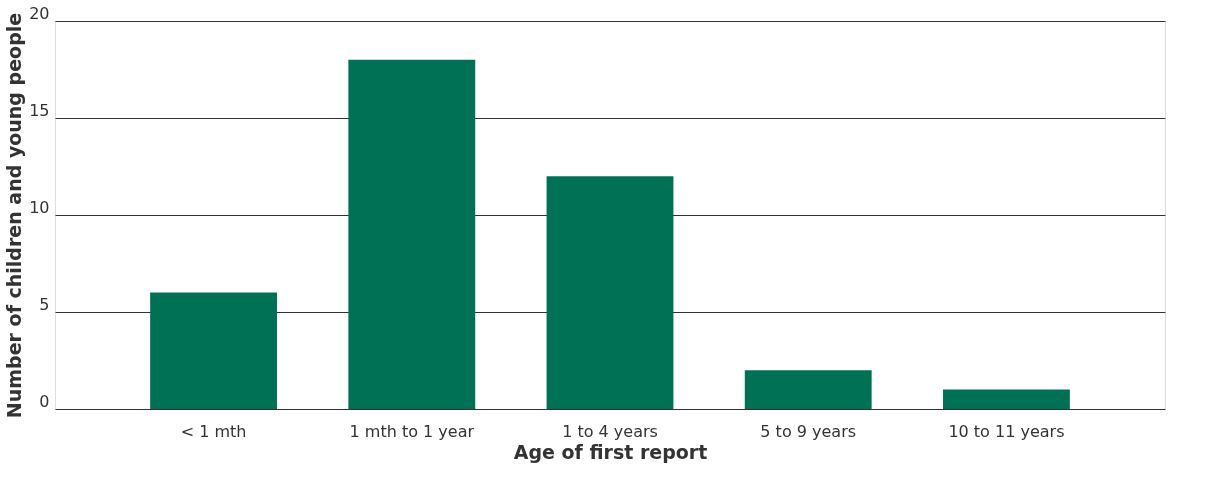  Describe the element at coordinates (610, 431) in the screenshot. I see `x-tick-label: 1 to 4 years` at that location.